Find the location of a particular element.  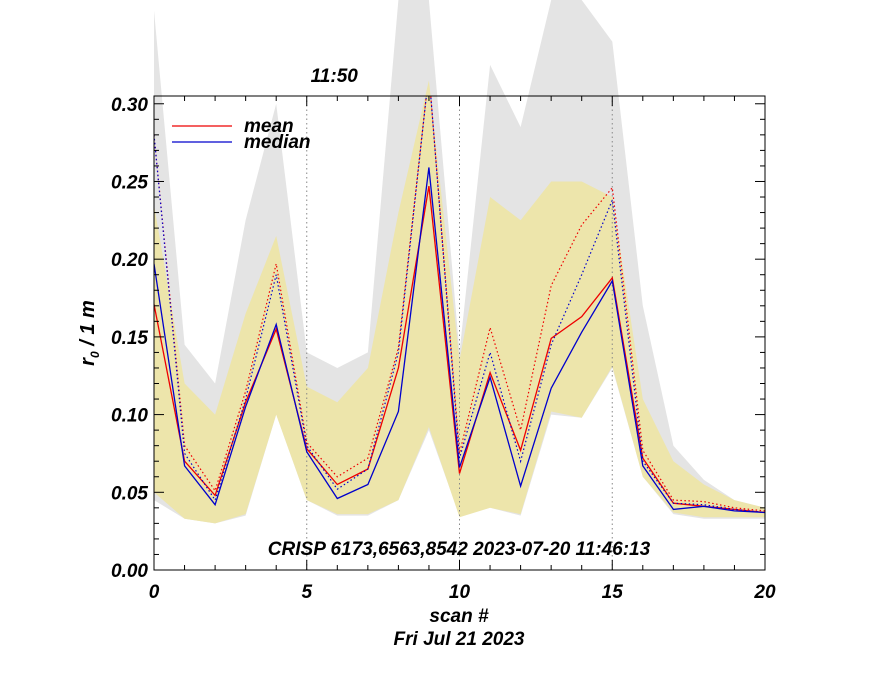

y-axis-symbol: r is located at coordinates (88, 361).